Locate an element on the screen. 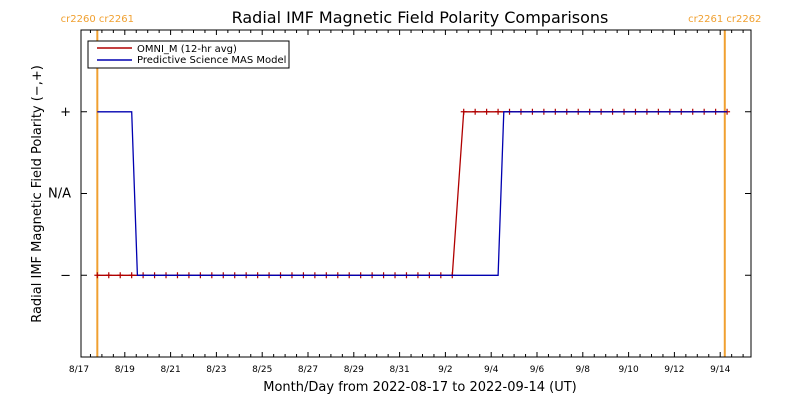 The image size is (800, 400). x-tick-label: 9/14 is located at coordinates (720, 370).